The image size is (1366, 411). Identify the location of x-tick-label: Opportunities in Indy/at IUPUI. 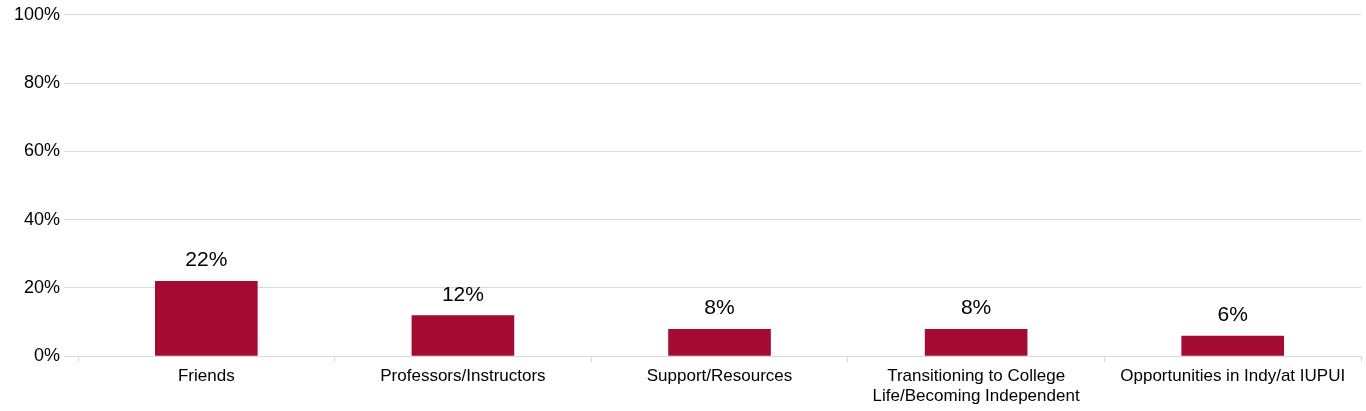
(1233, 376).